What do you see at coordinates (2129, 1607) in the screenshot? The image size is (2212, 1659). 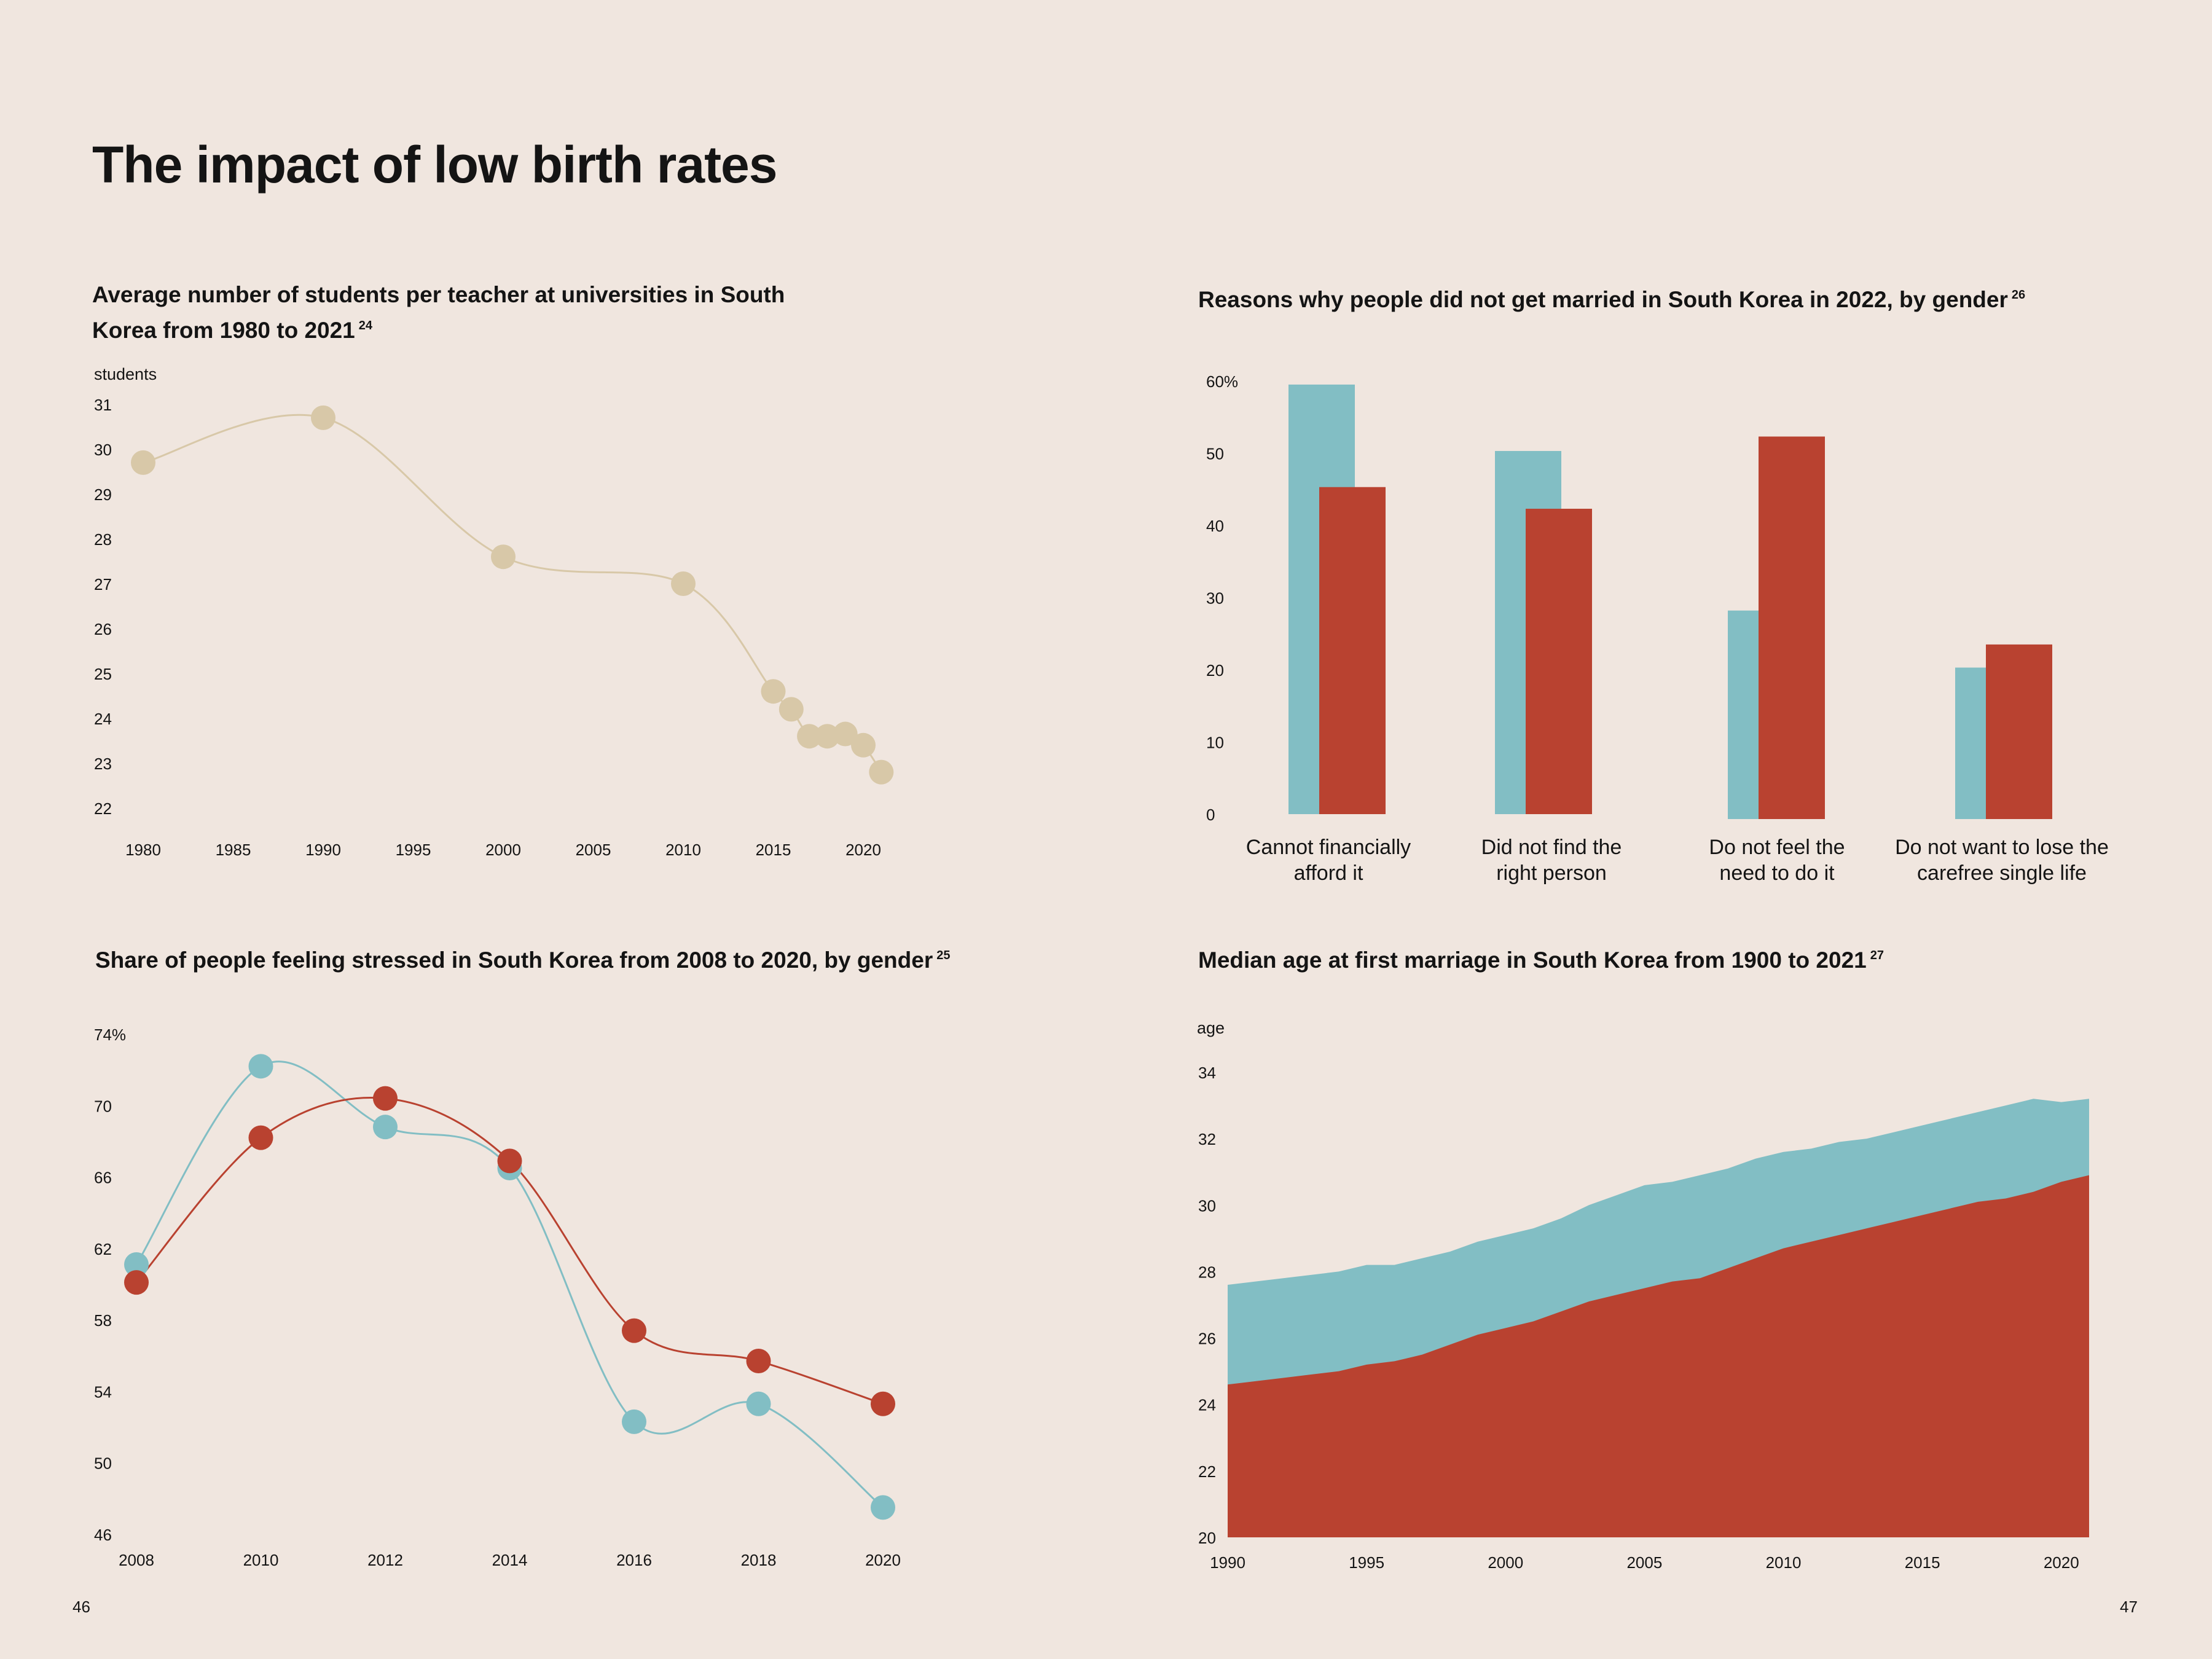 I see `page-number-right: 47` at bounding box center [2129, 1607].